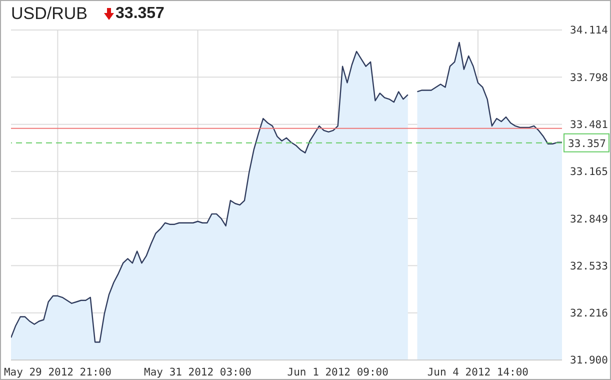  What do you see at coordinates (49, 14) in the screenshot?
I see `chart-title: USD/RUB` at bounding box center [49, 14].